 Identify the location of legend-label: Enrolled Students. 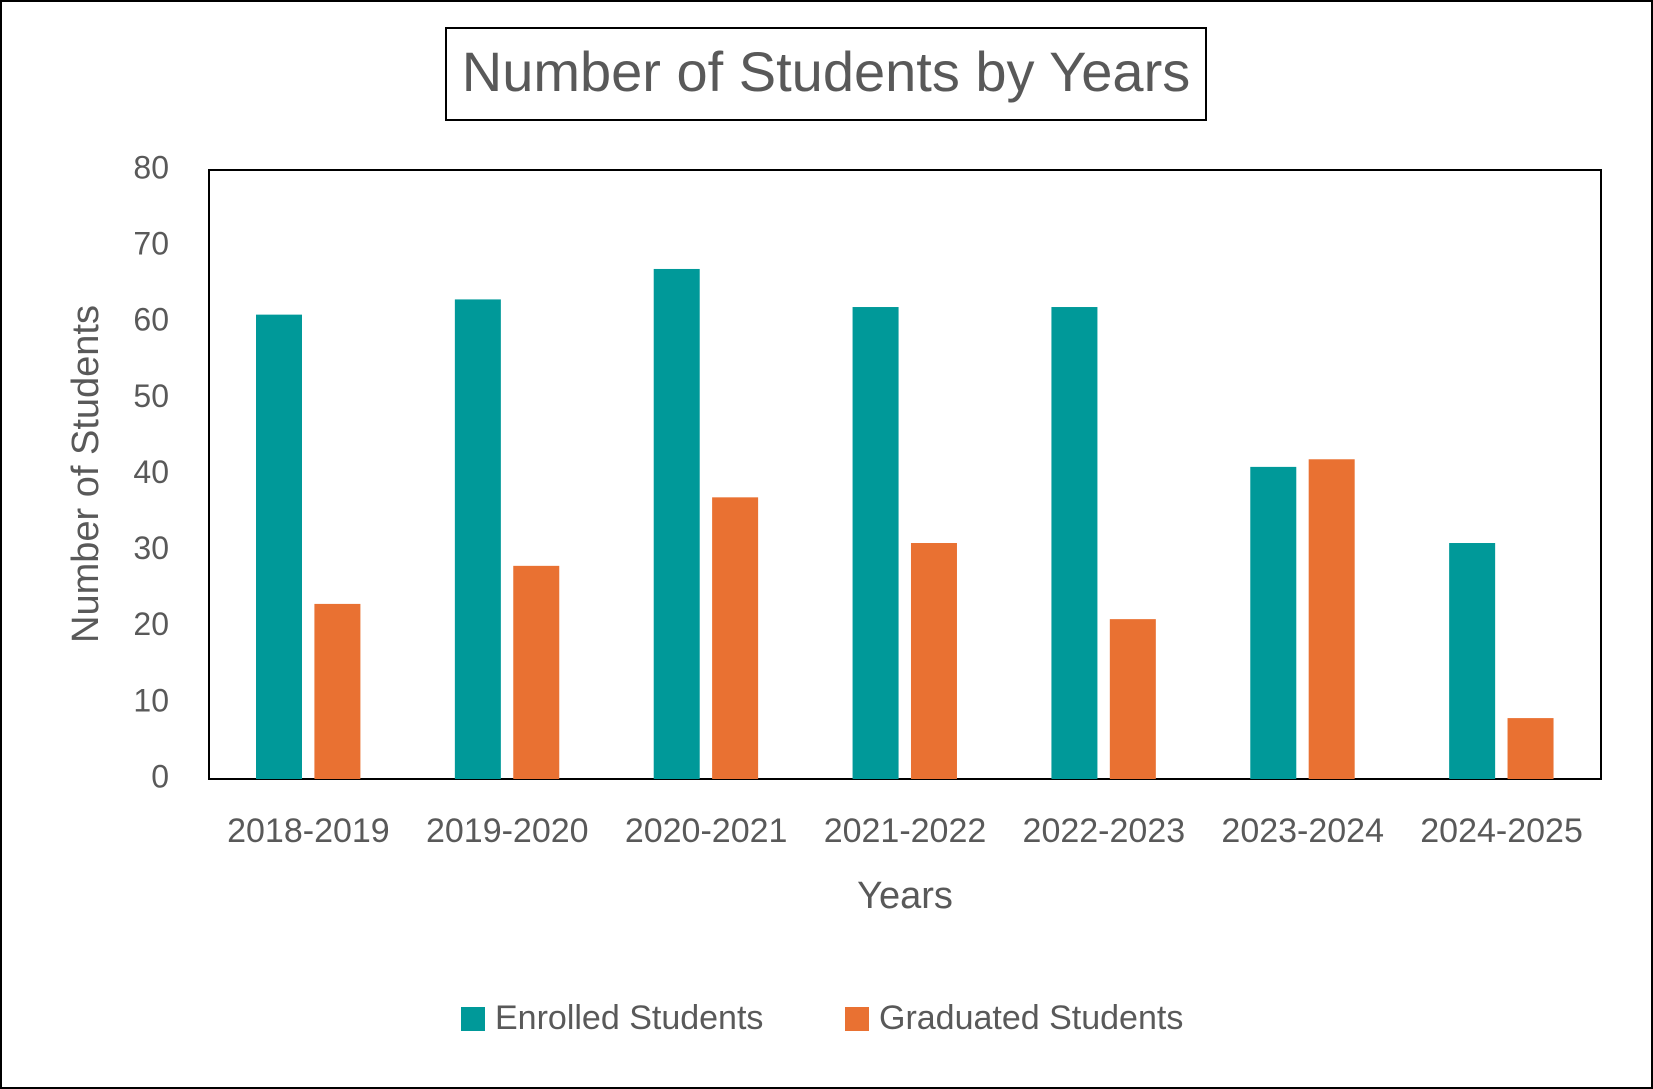
(629, 1018).